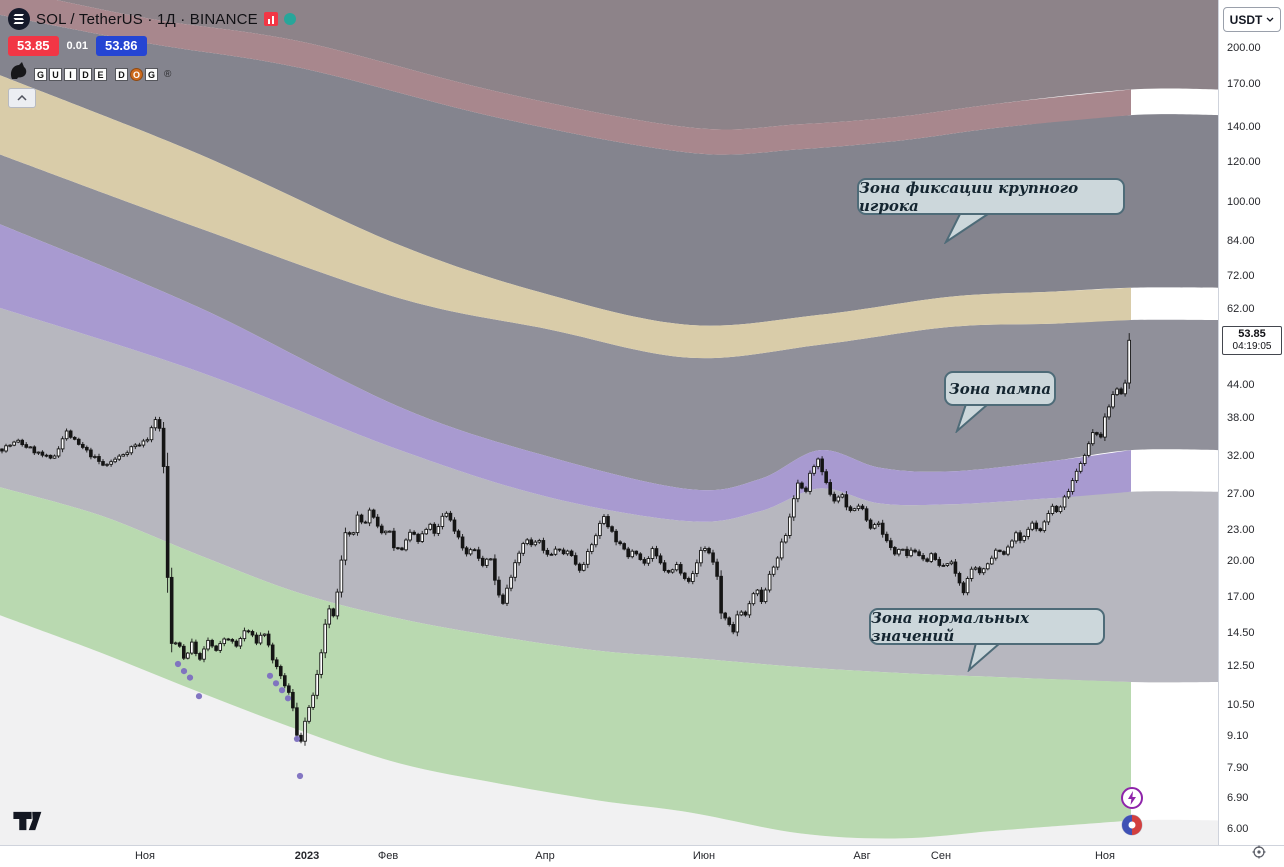 Image resolution: width=1284 pixels, height=867 pixels. Describe the element at coordinates (1244, 48) in the screenshot. I see `price-tick-label: 200.00` at that location.